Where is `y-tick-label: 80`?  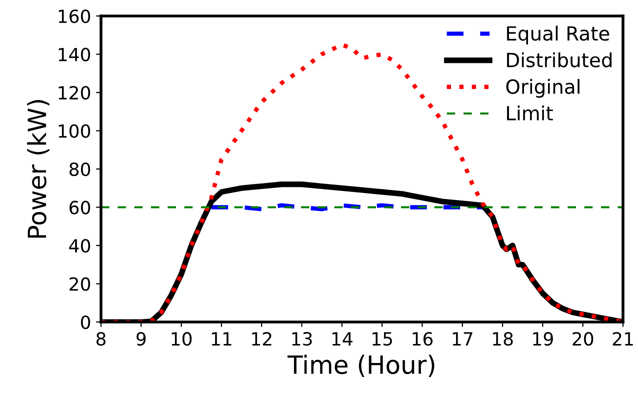
y-tick-label: 80 is located at coordinates (80, 169).